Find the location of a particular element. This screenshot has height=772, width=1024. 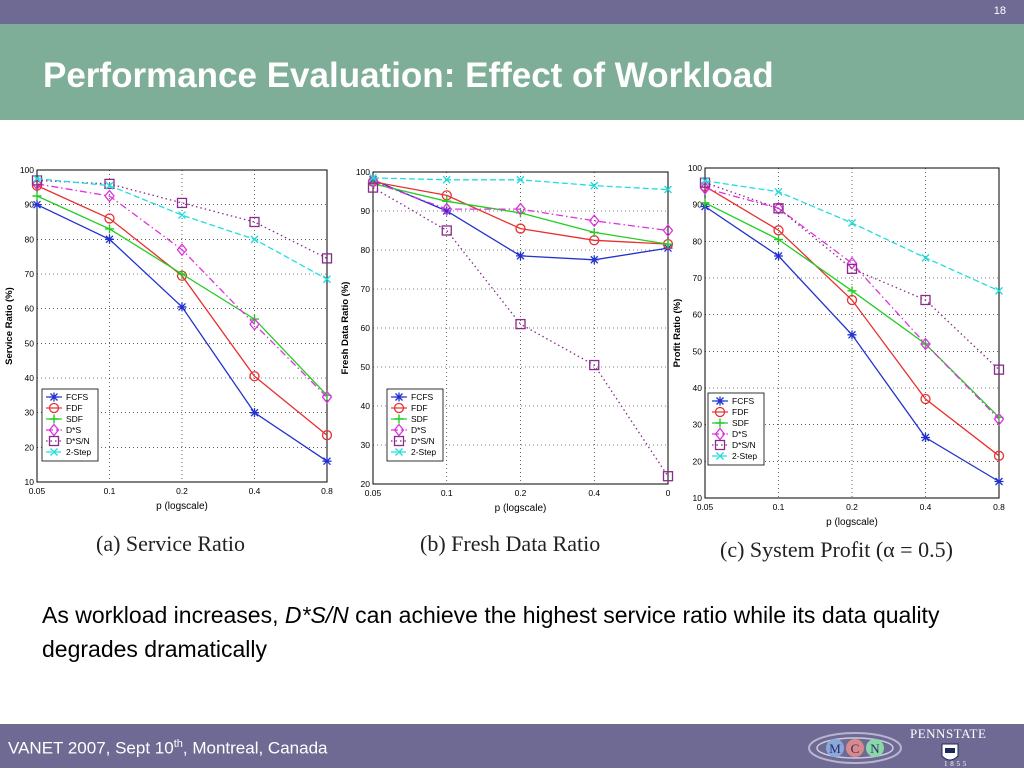

y-tick-label: 10 is located at coordinates (30, 482).